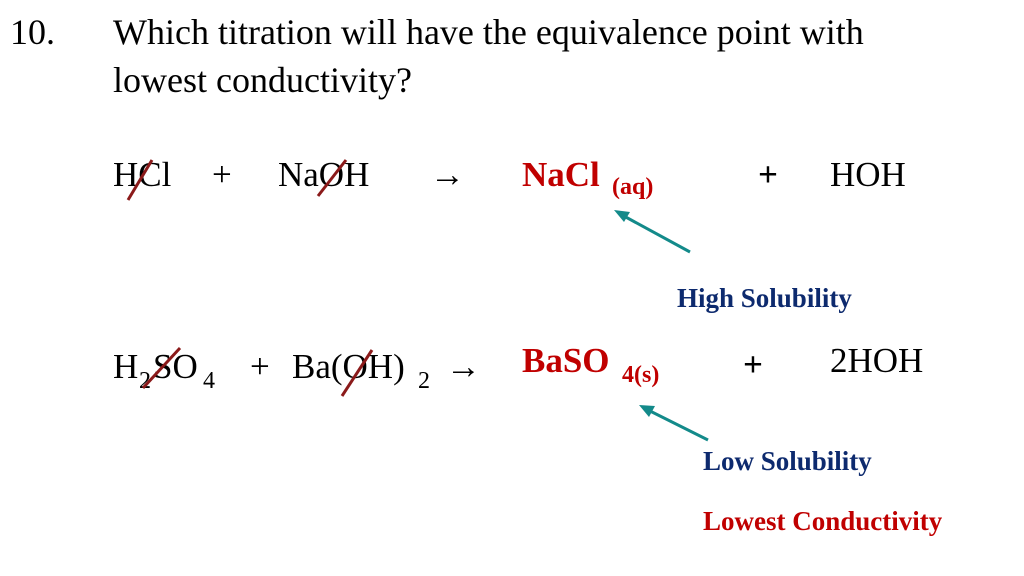 This screenshot has height=576, width=1024. What do you see at coordinates (566, 360) in the screenshot?
I see `salt: BaSO` at bounding box center [566, 360].